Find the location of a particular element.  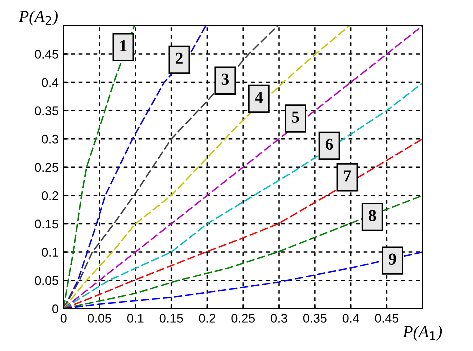

x-tick-label: 0.3 is located at coordinates (279, 318).